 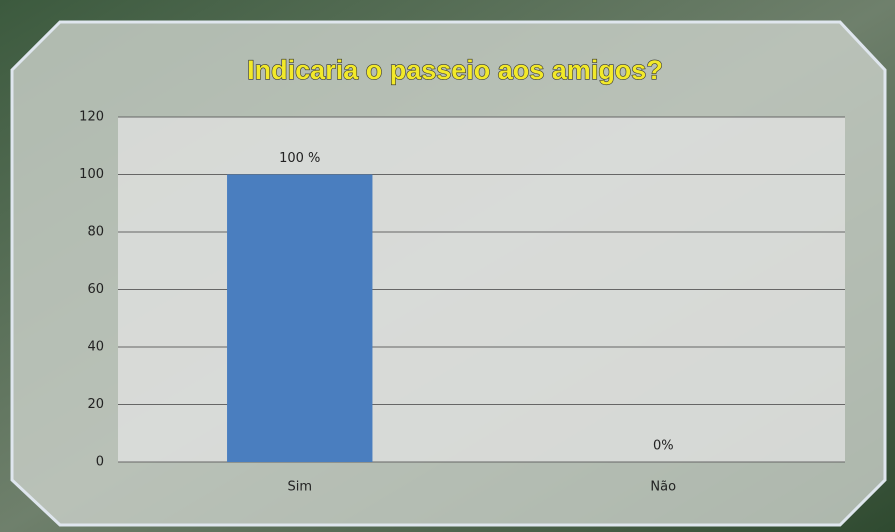 What do you see at coordinates (95, 404) in the screenshot?
I see `y-tick-label: 20` at bounding box center [95, 404].